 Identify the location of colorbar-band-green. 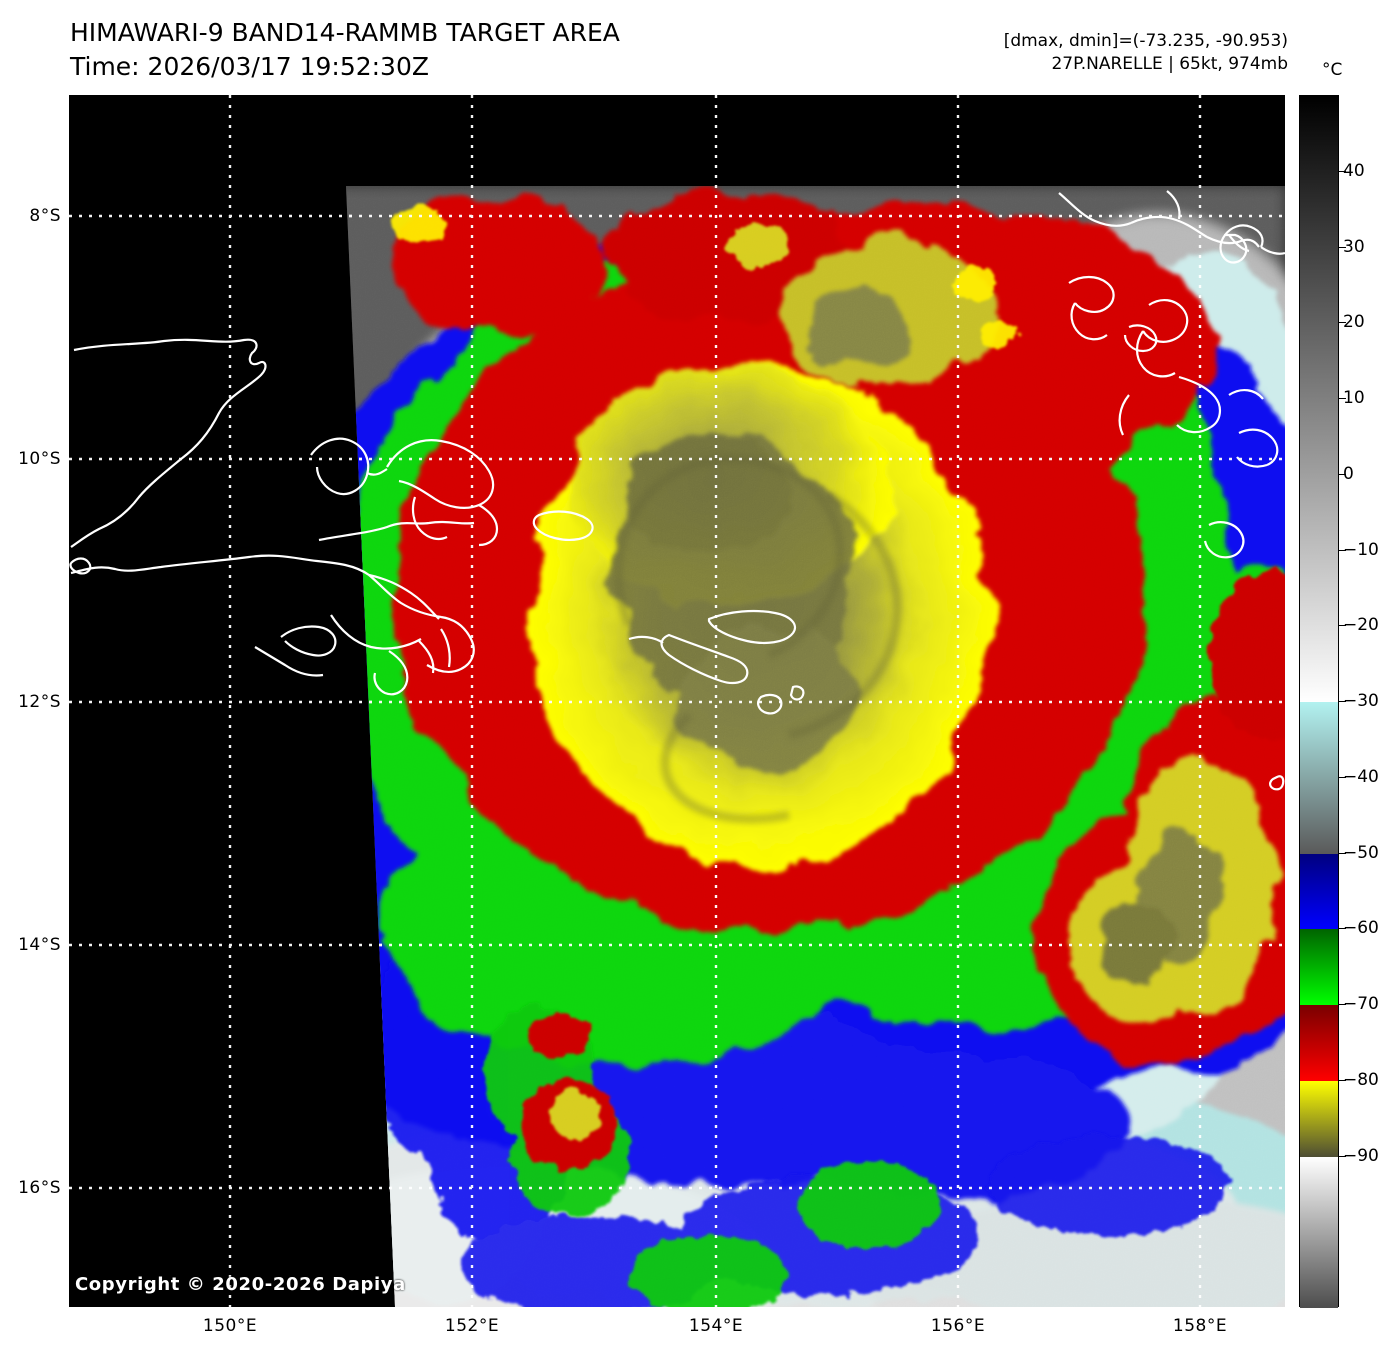
(1319, 967).